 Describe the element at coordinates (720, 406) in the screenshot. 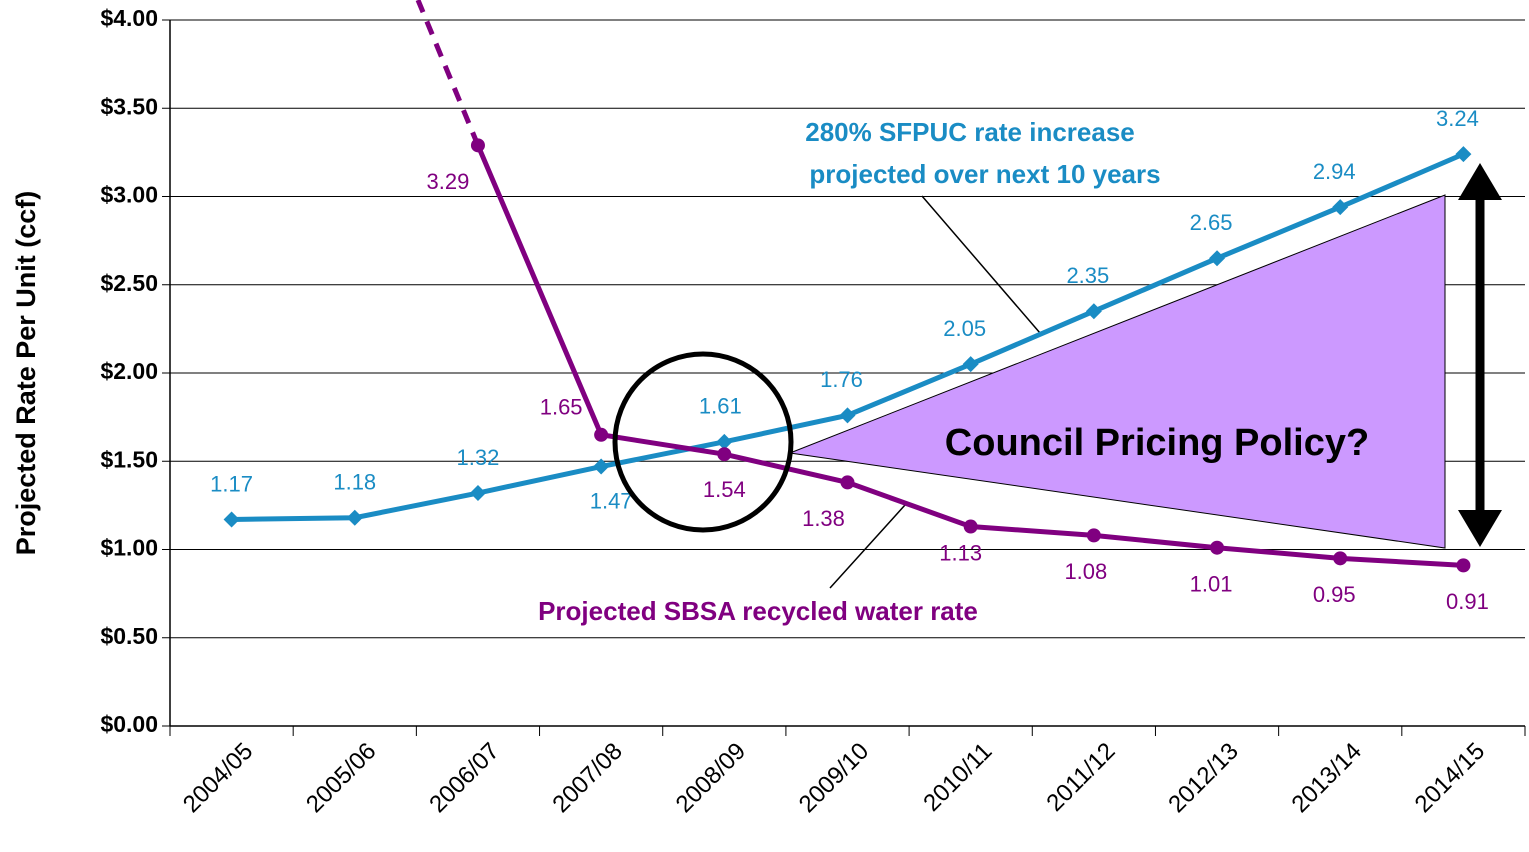

I see `data-label: 1.61` at that location.